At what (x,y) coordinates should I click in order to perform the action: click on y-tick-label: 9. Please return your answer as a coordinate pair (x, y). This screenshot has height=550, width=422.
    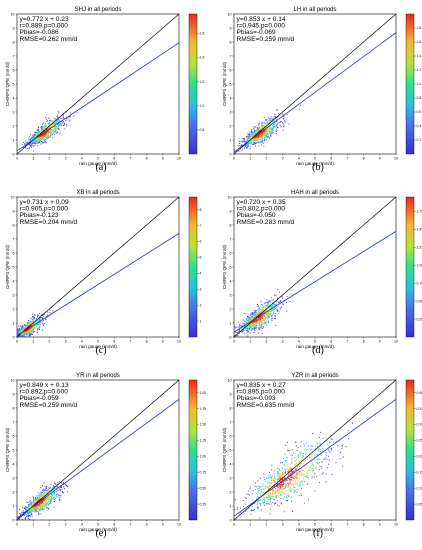
    Looking at the image, I should click on (14, 28).